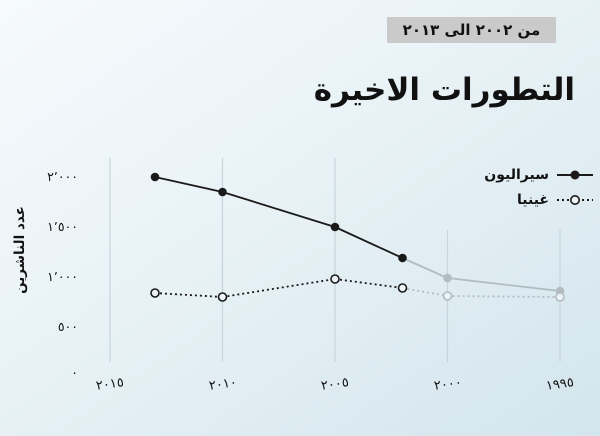 The image size is (600, 436). I want to click on dotted-line-open-dot-icon, so click(575, 200).